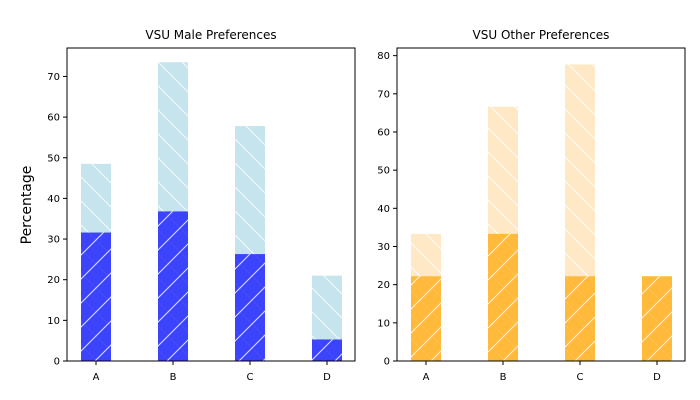 Image resolution: width=700 pixels, height=400 pixels. Describe the element at coordinates (503, 297) in the screenshot. I see `bar-hatch-other-selected-b` at that location.